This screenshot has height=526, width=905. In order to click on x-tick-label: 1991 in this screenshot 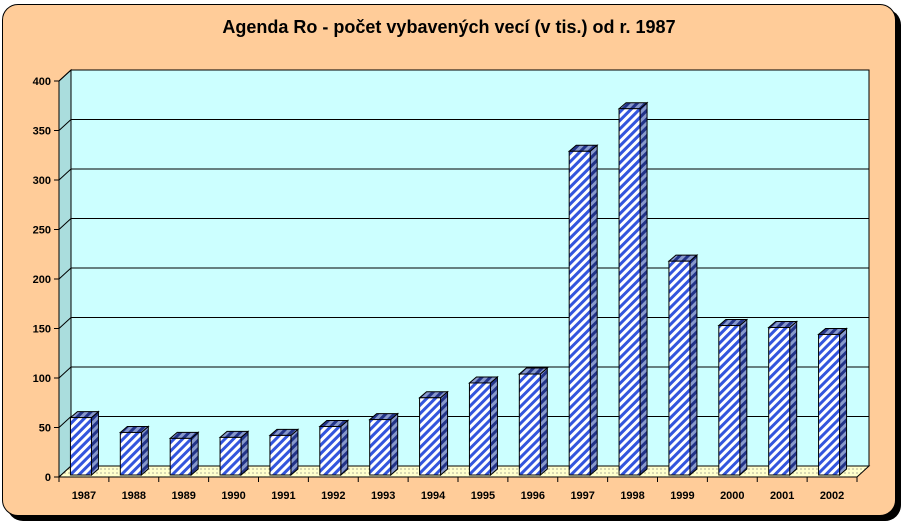, I will do `click(283, 496)`.